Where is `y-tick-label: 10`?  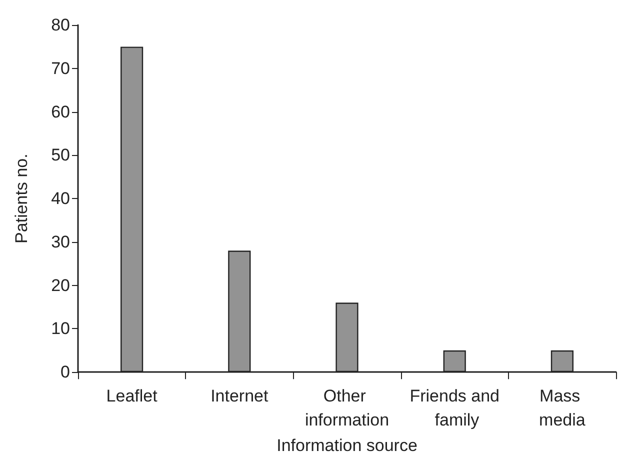 y-tick-label: 10 is located at coordinates (60, 328).